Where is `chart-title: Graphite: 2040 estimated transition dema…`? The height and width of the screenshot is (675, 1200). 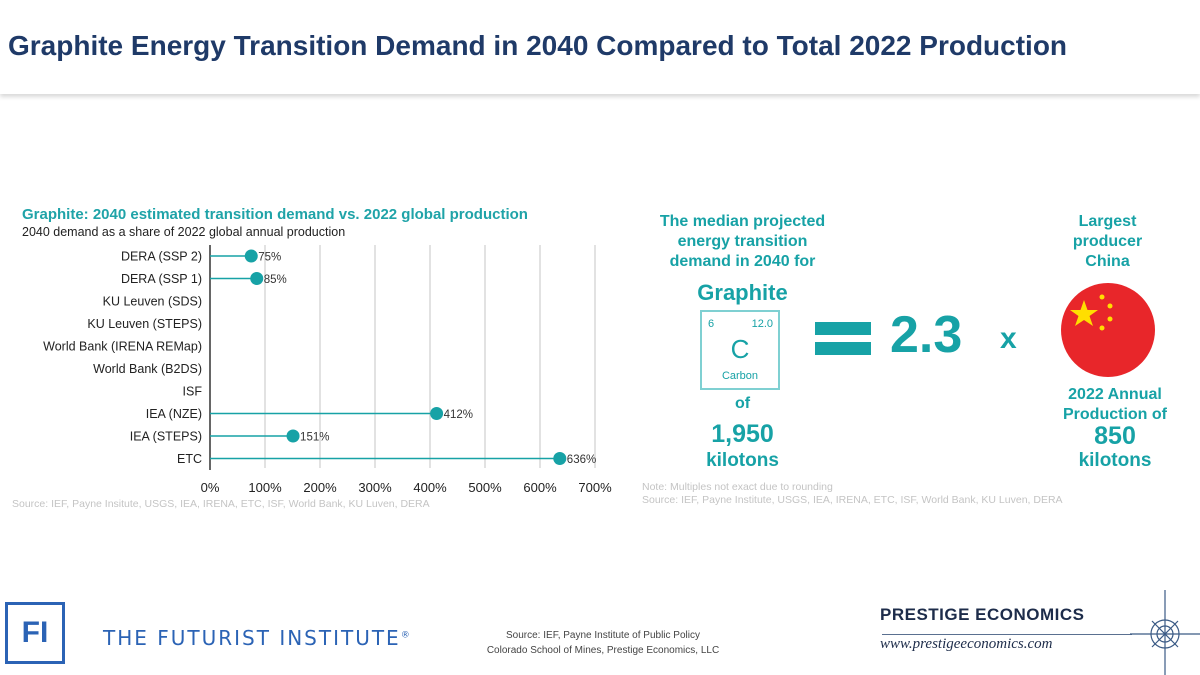
chart-title: Graphite: 2040 estimated transition dema… is located at coordinates (275, 214).